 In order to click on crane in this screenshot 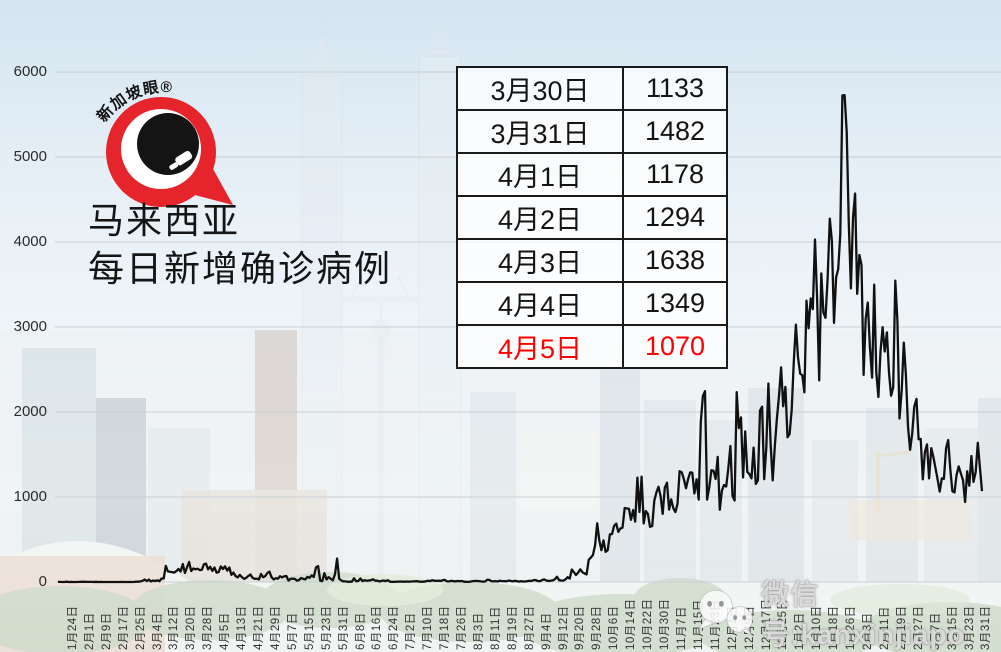, I will do `click(894, 454)`.